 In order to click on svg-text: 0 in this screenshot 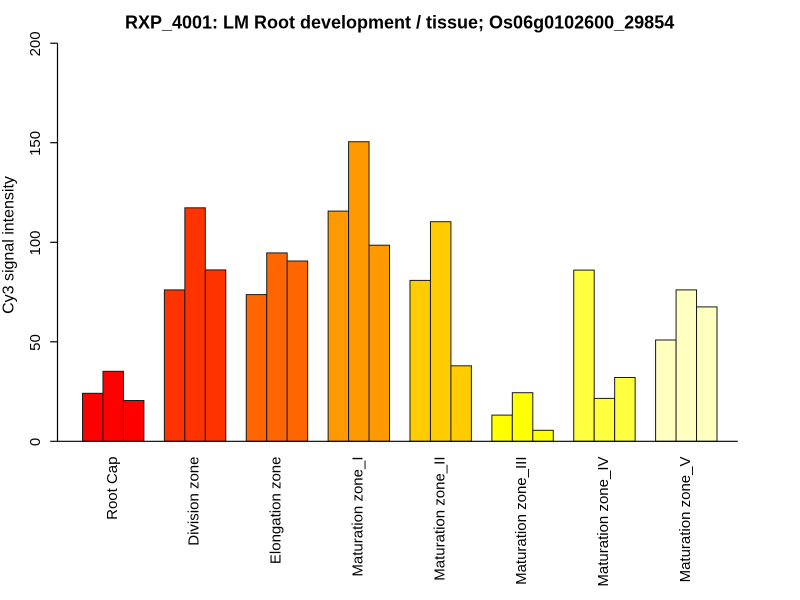, I will do `click(35, 442)`.